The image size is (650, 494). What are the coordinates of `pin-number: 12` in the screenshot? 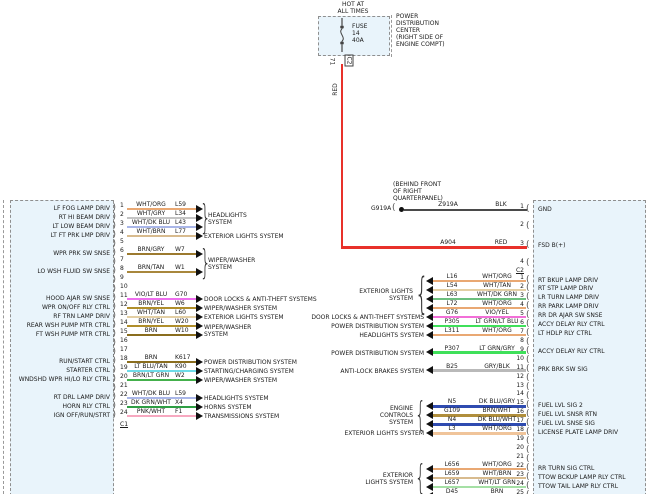 It's located at (520, 376).